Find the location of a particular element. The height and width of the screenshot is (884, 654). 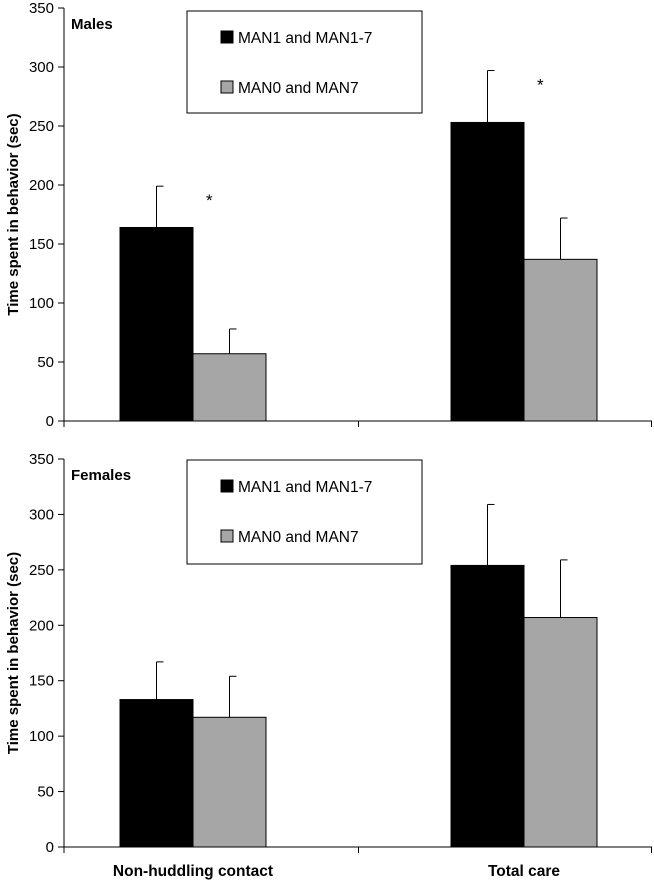

panel-label: Females is located at coordinates (101, 475).